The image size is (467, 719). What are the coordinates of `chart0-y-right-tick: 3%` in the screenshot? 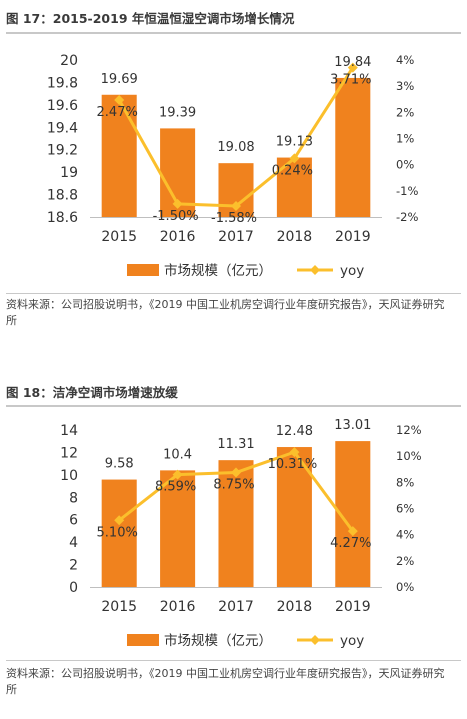 It's located at (405, 86).